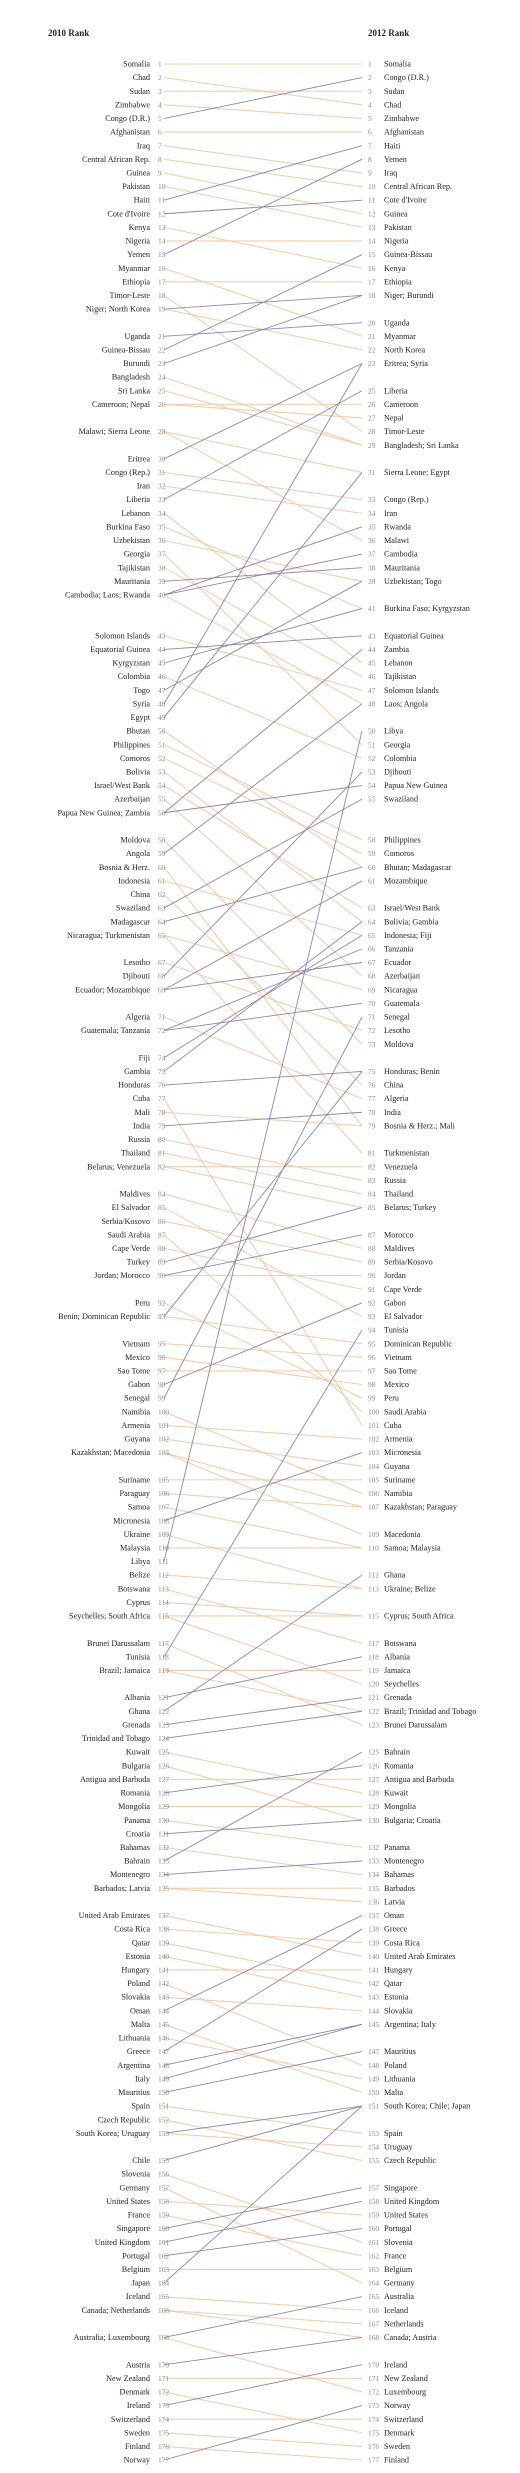  What do you see at coordinates (135, 1425) in the screenshot?
I see `left-country-101: Armenia` at bounding box center [135, 1425].